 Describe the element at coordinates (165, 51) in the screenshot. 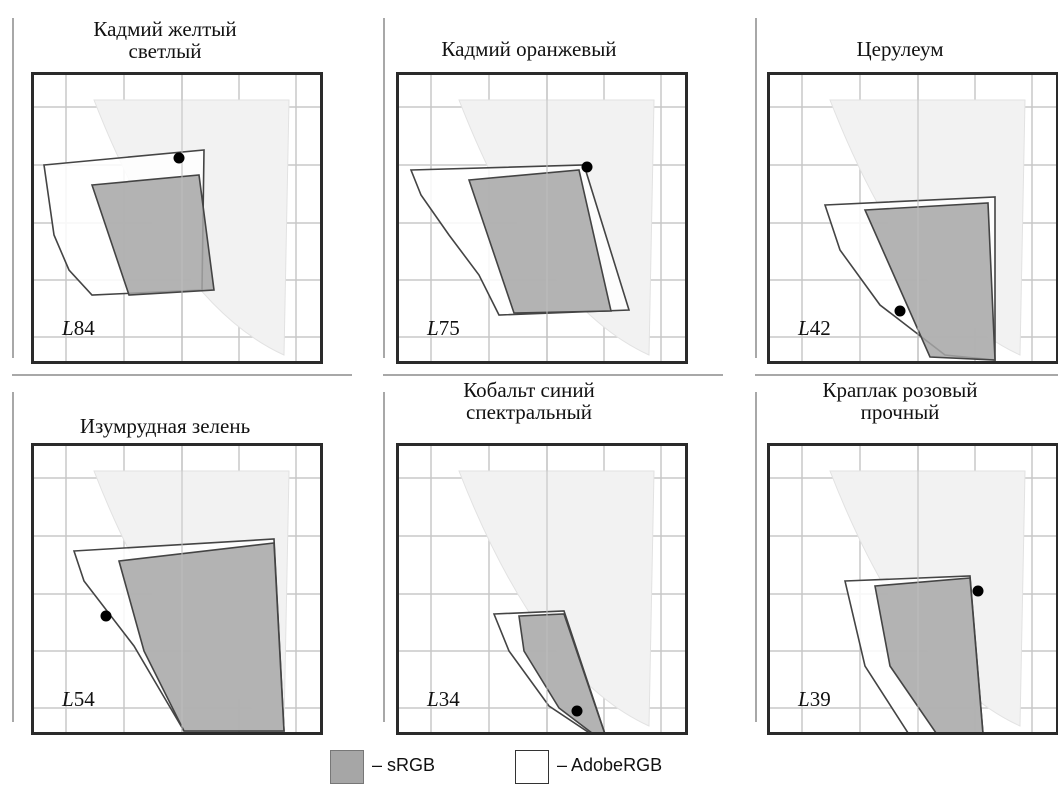

I see `panel-title-line-2: светлый` at that location.